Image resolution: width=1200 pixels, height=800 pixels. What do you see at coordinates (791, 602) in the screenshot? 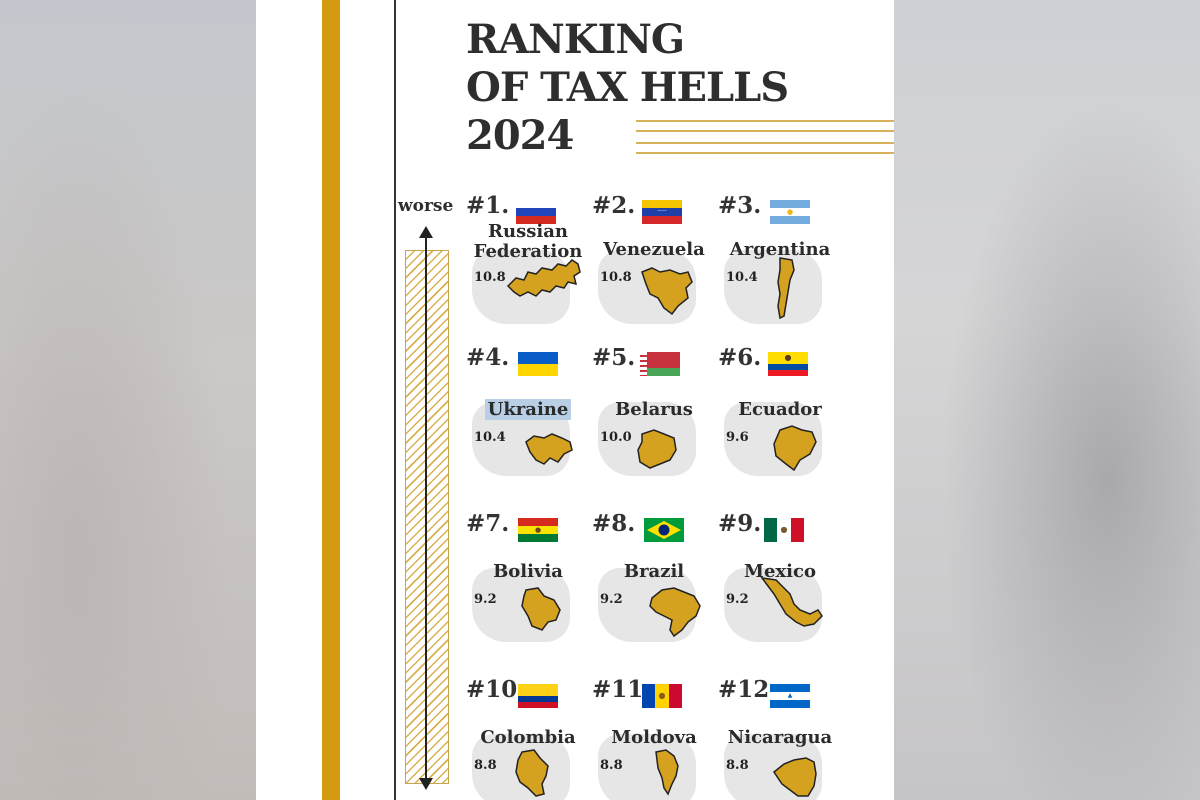
I see `mexico-map-icon` at bounding box center [791, 602].